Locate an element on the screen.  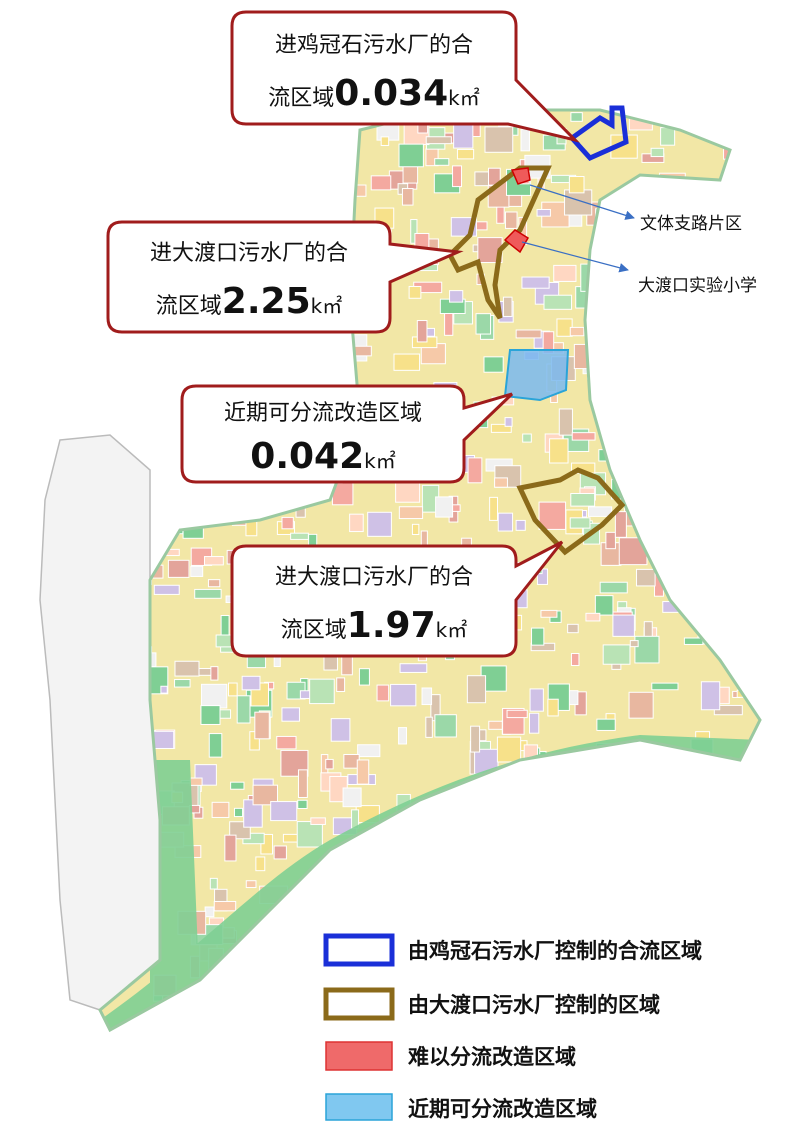
legend-swatch is located at coordinates (359, 950).